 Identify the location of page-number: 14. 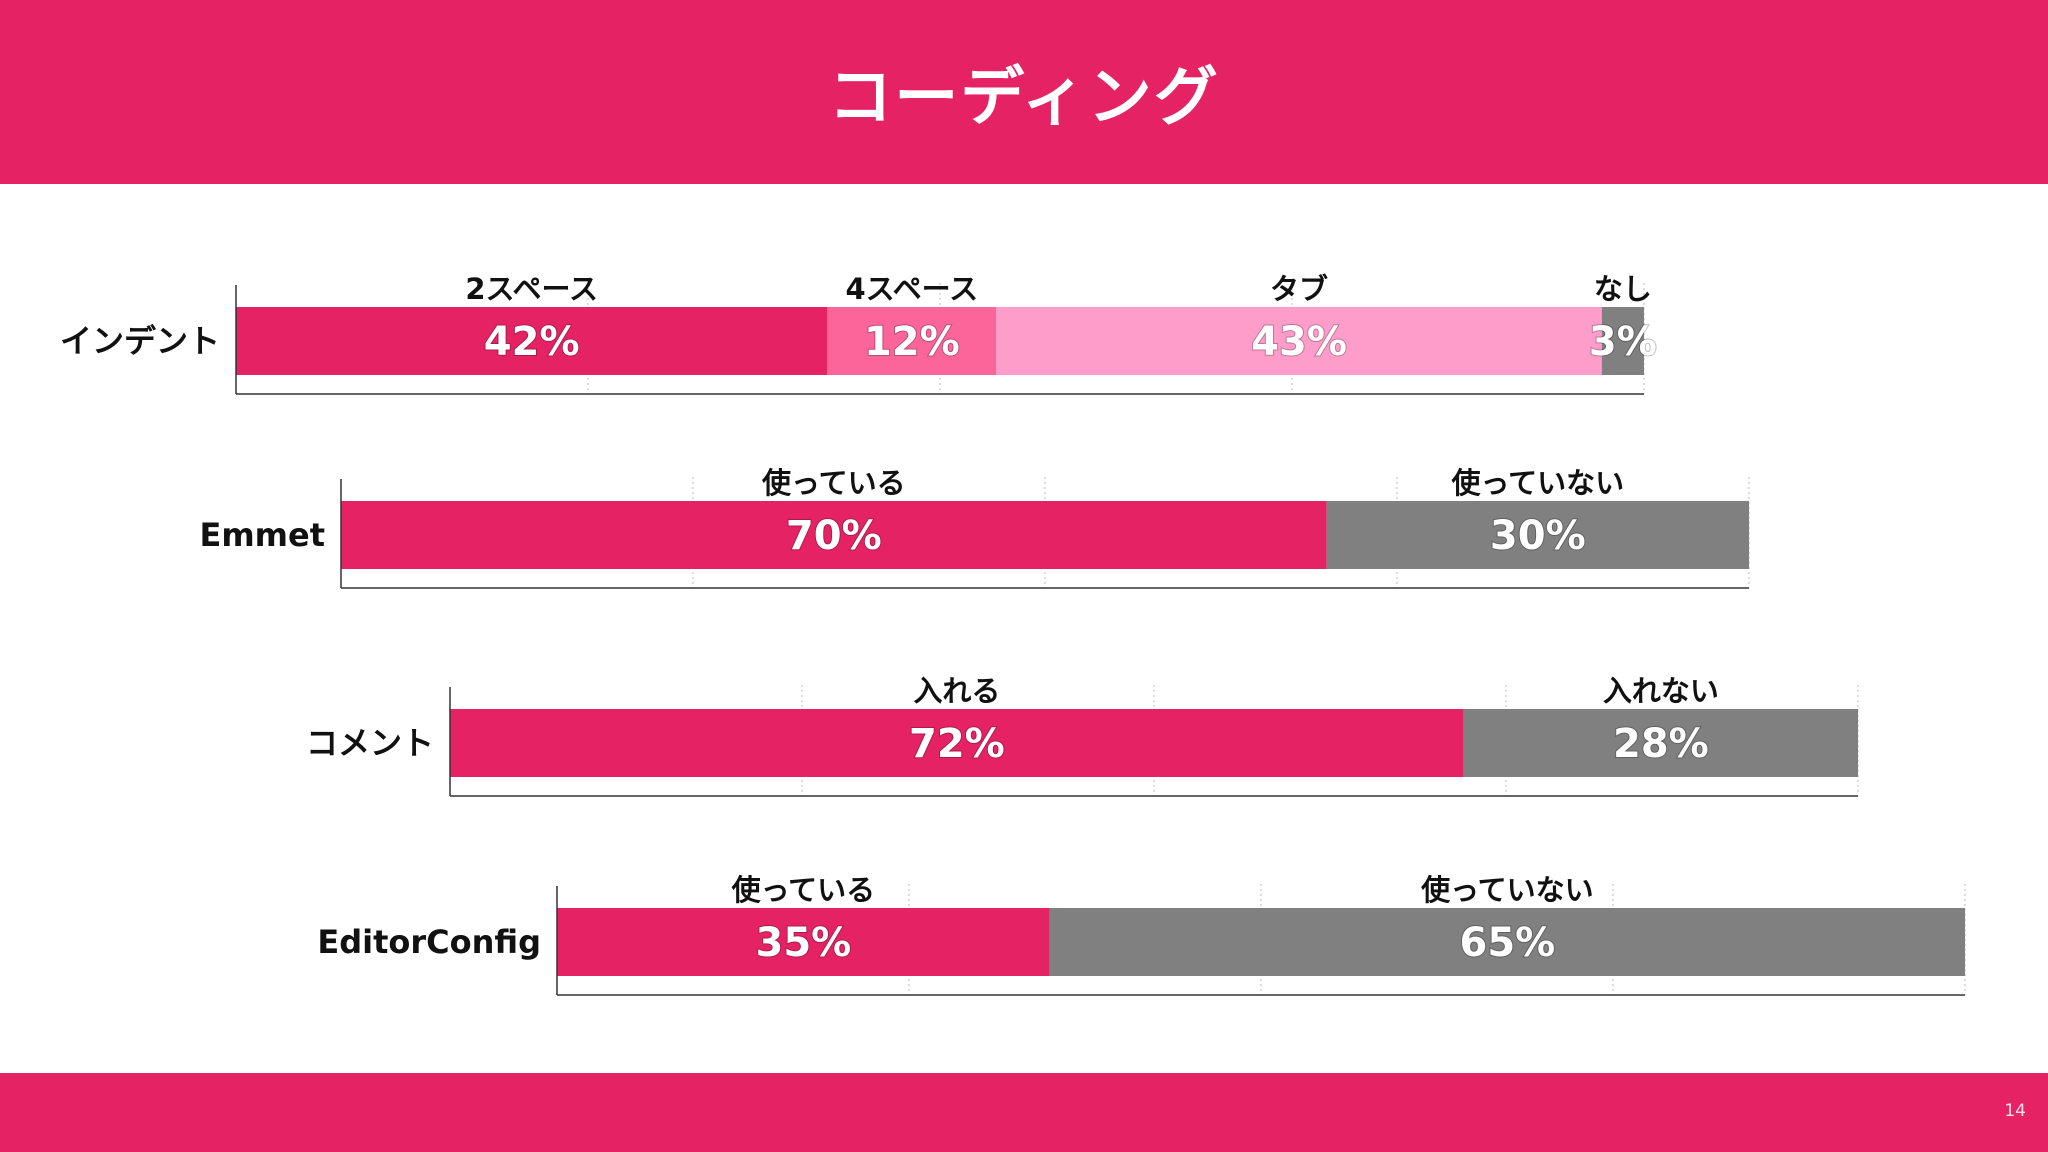
(2015, 1111).